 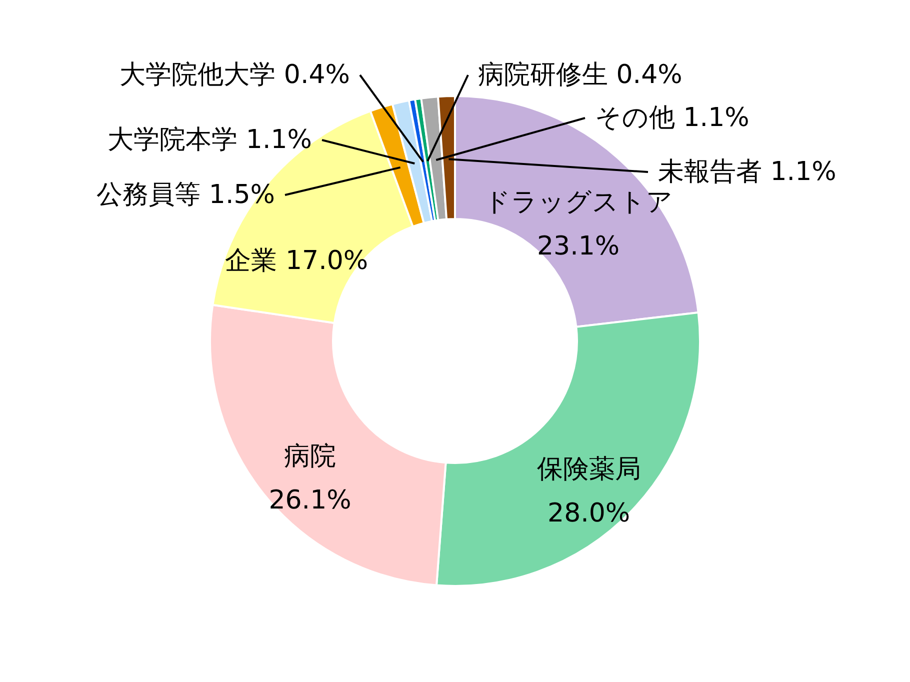 I want to click on slice-label: ドラッグストア, so click(x=578, y=202).